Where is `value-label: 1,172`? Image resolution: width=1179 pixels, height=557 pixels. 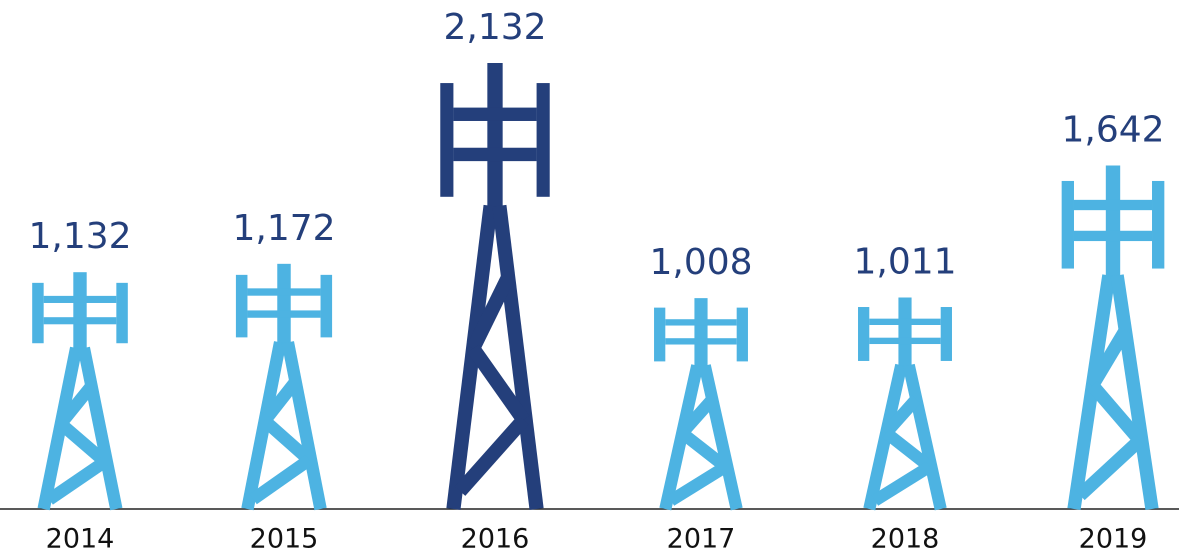
value-label: 1,172 is located at coordinates (283, 228).